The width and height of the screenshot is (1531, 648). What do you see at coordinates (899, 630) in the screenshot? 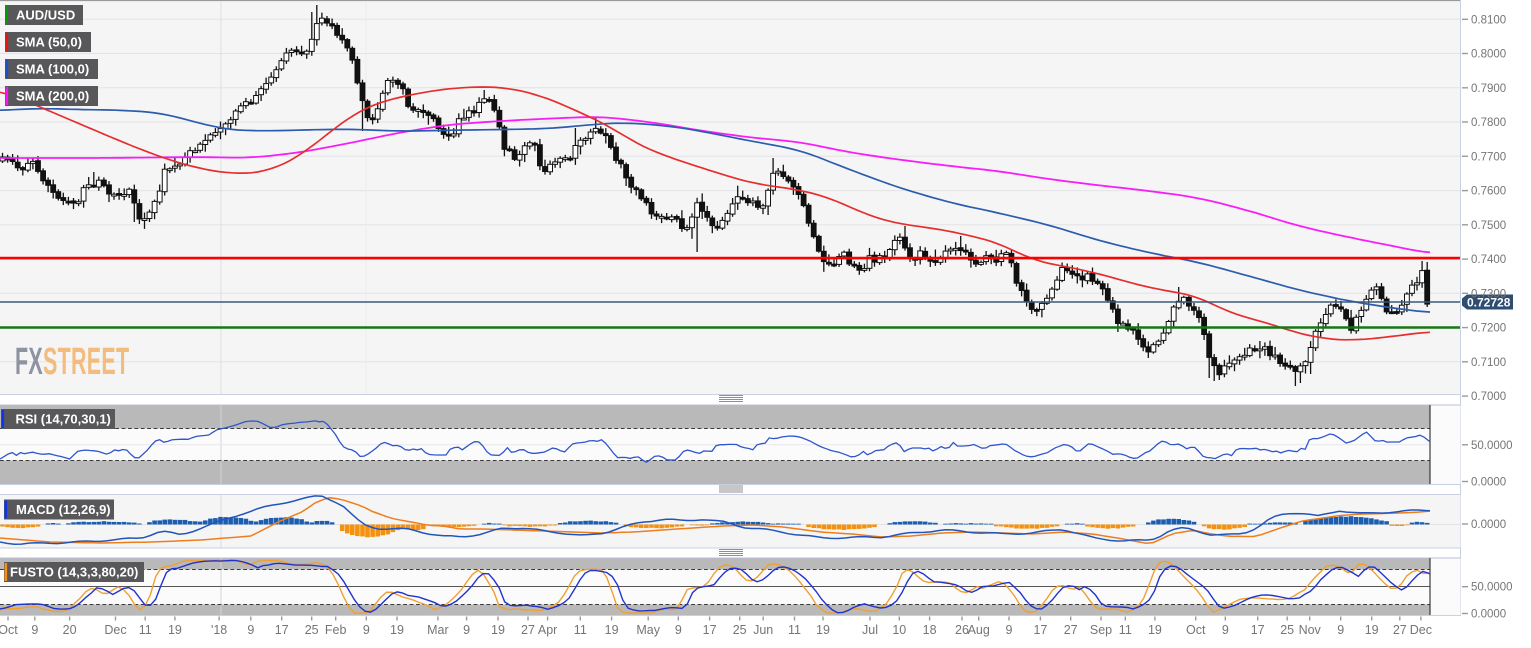
I see `svg-text: 10` at bounding box center [899, 630].